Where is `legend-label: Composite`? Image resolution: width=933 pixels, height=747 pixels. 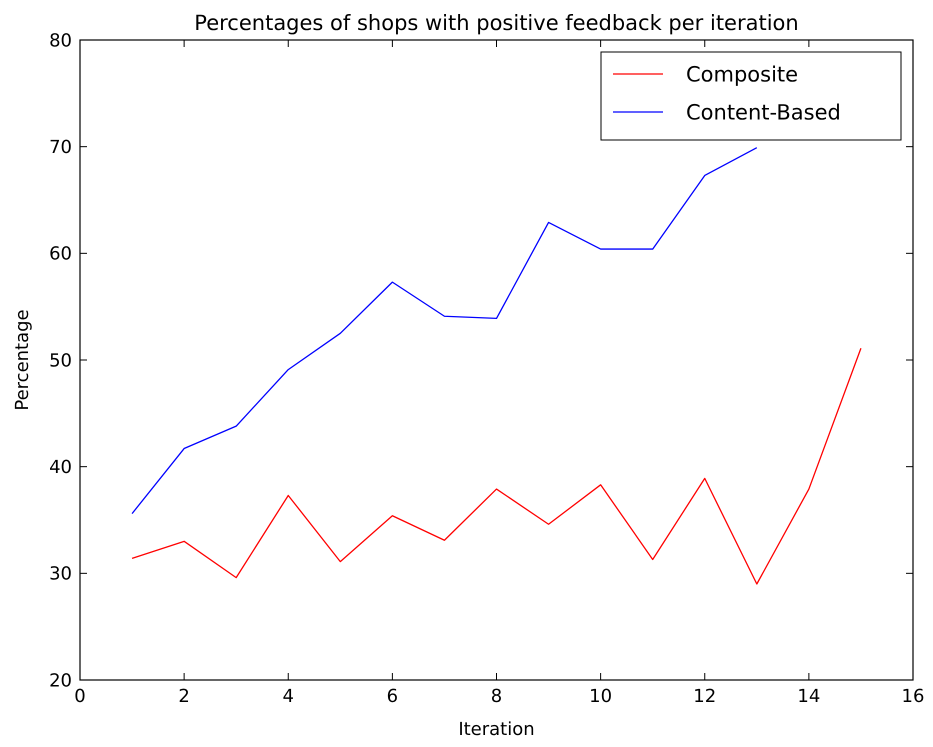
legend-label: Composite is located at coordinates (742, 74).